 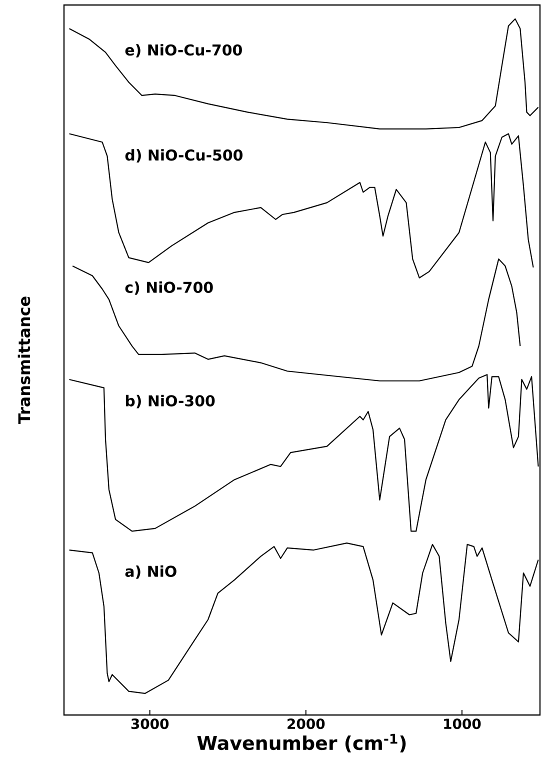 What do you see at coordinates (170, 401) in the screenshot?
I see `series-label: b) NiO-300` at bounding box center [170, 401].